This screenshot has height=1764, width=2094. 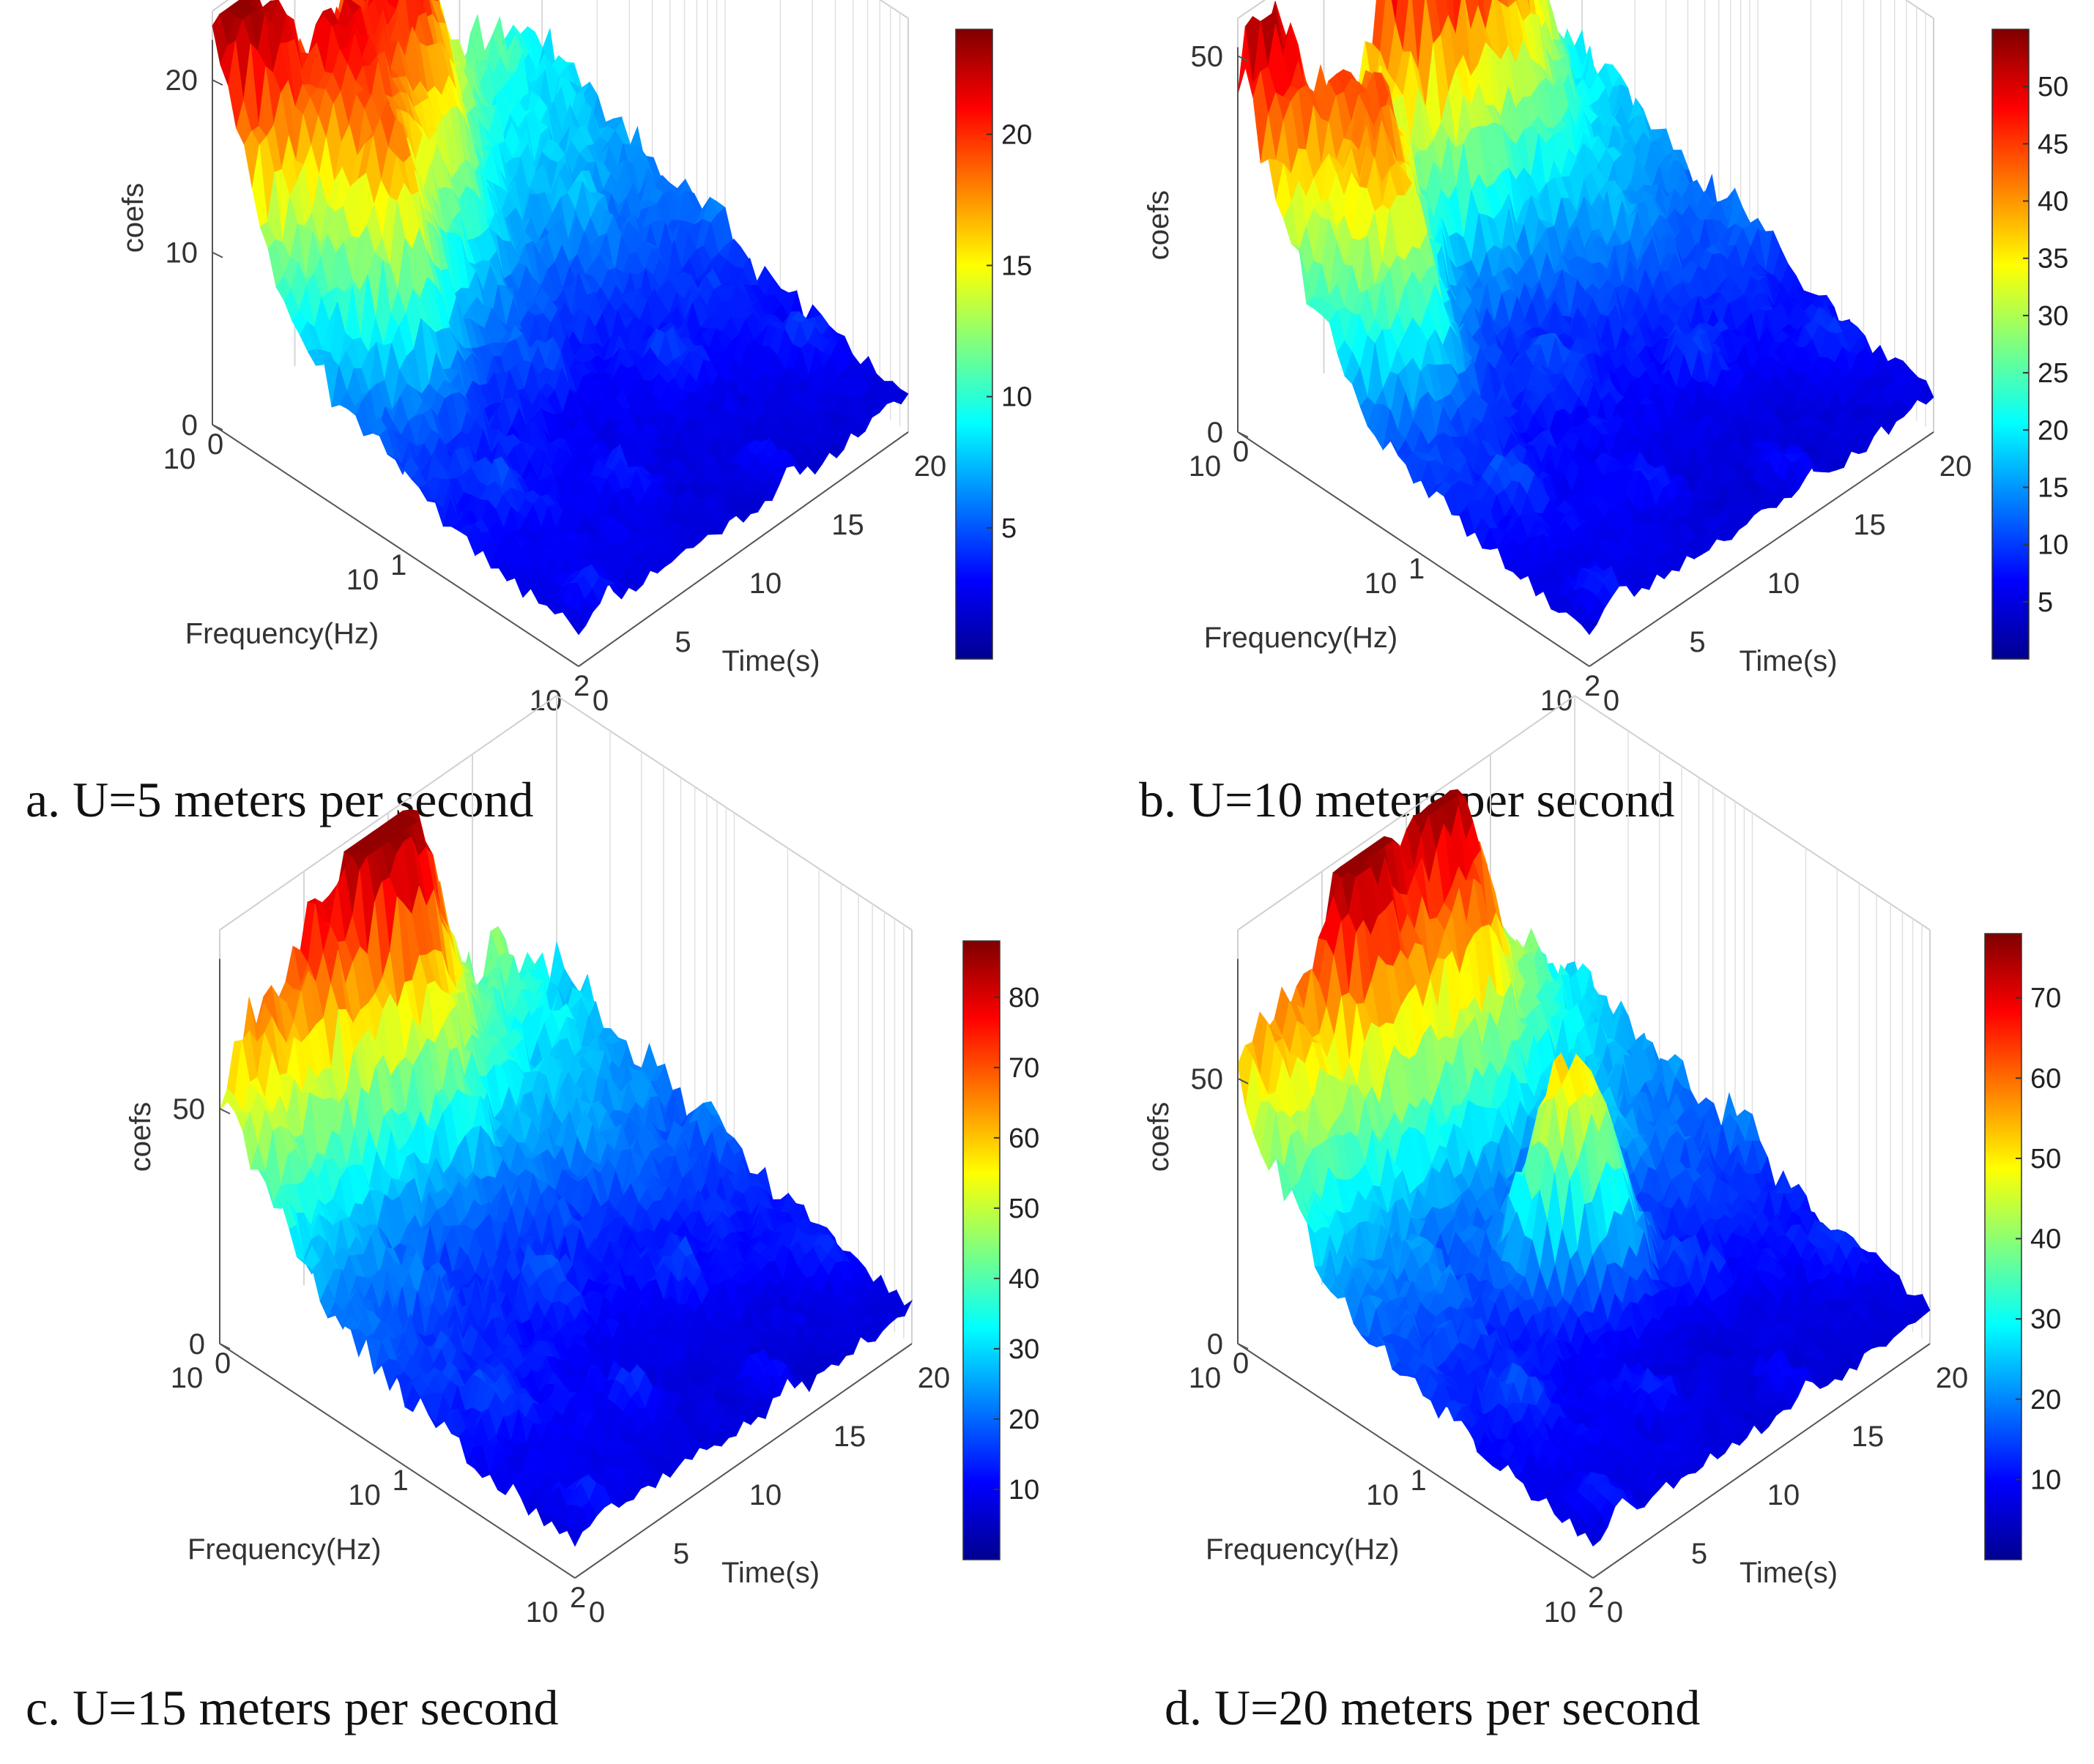 What do you see at coordinates (2053, 316) in the screenshot?
I see `colorbar-tick-label: 30` at bounding box center [2053, 316].